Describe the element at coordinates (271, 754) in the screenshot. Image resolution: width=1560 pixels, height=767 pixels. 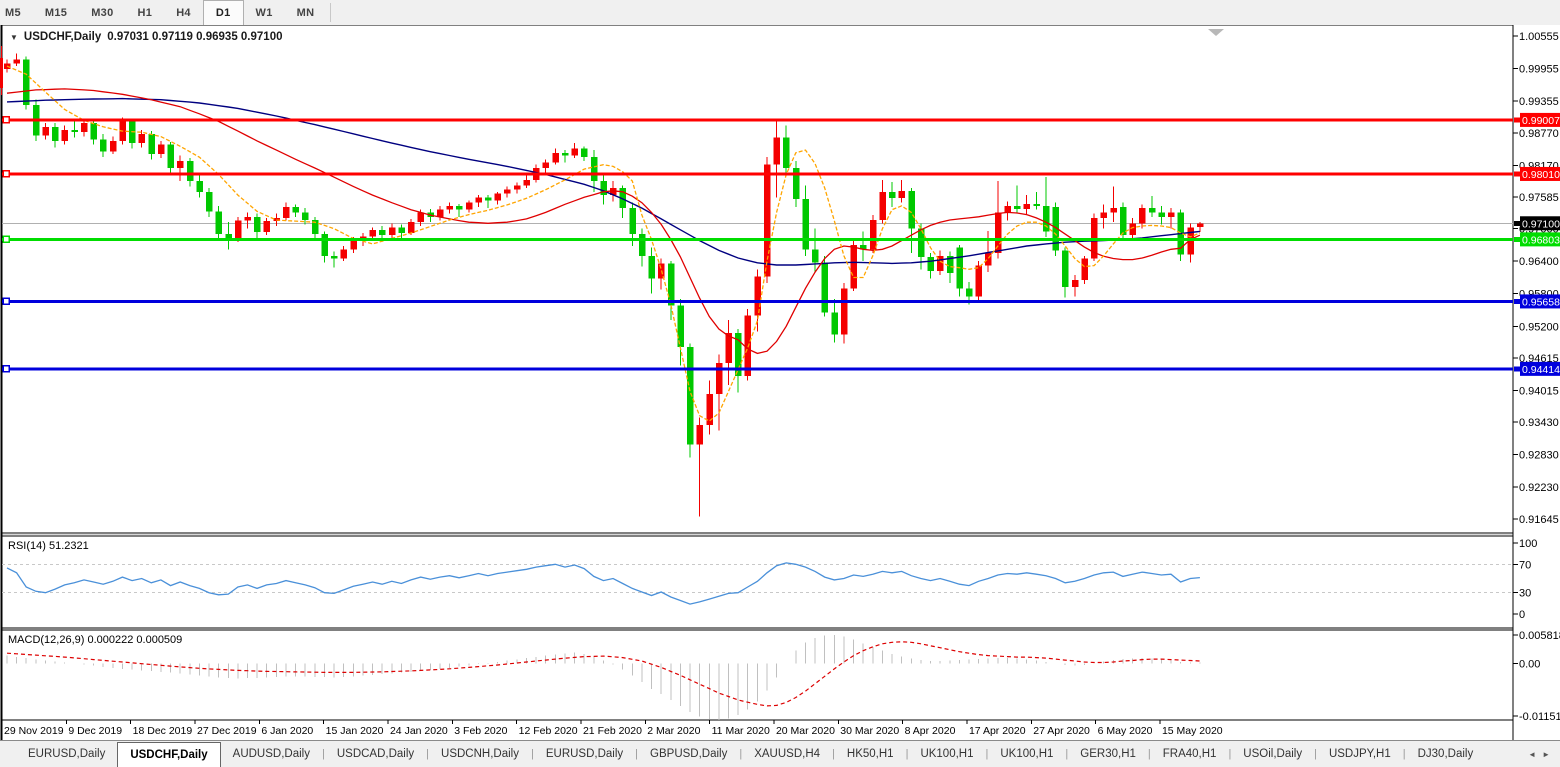
I see `chart-tab-audusd-daily: AUDUSD,Daily` at that location.